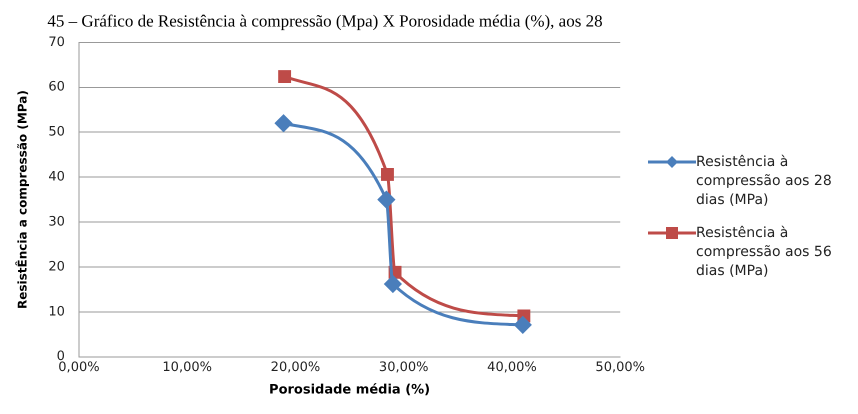 The image size is (858, 414). I want to click on x-tick-label: 20,00%, so click(295, 367).